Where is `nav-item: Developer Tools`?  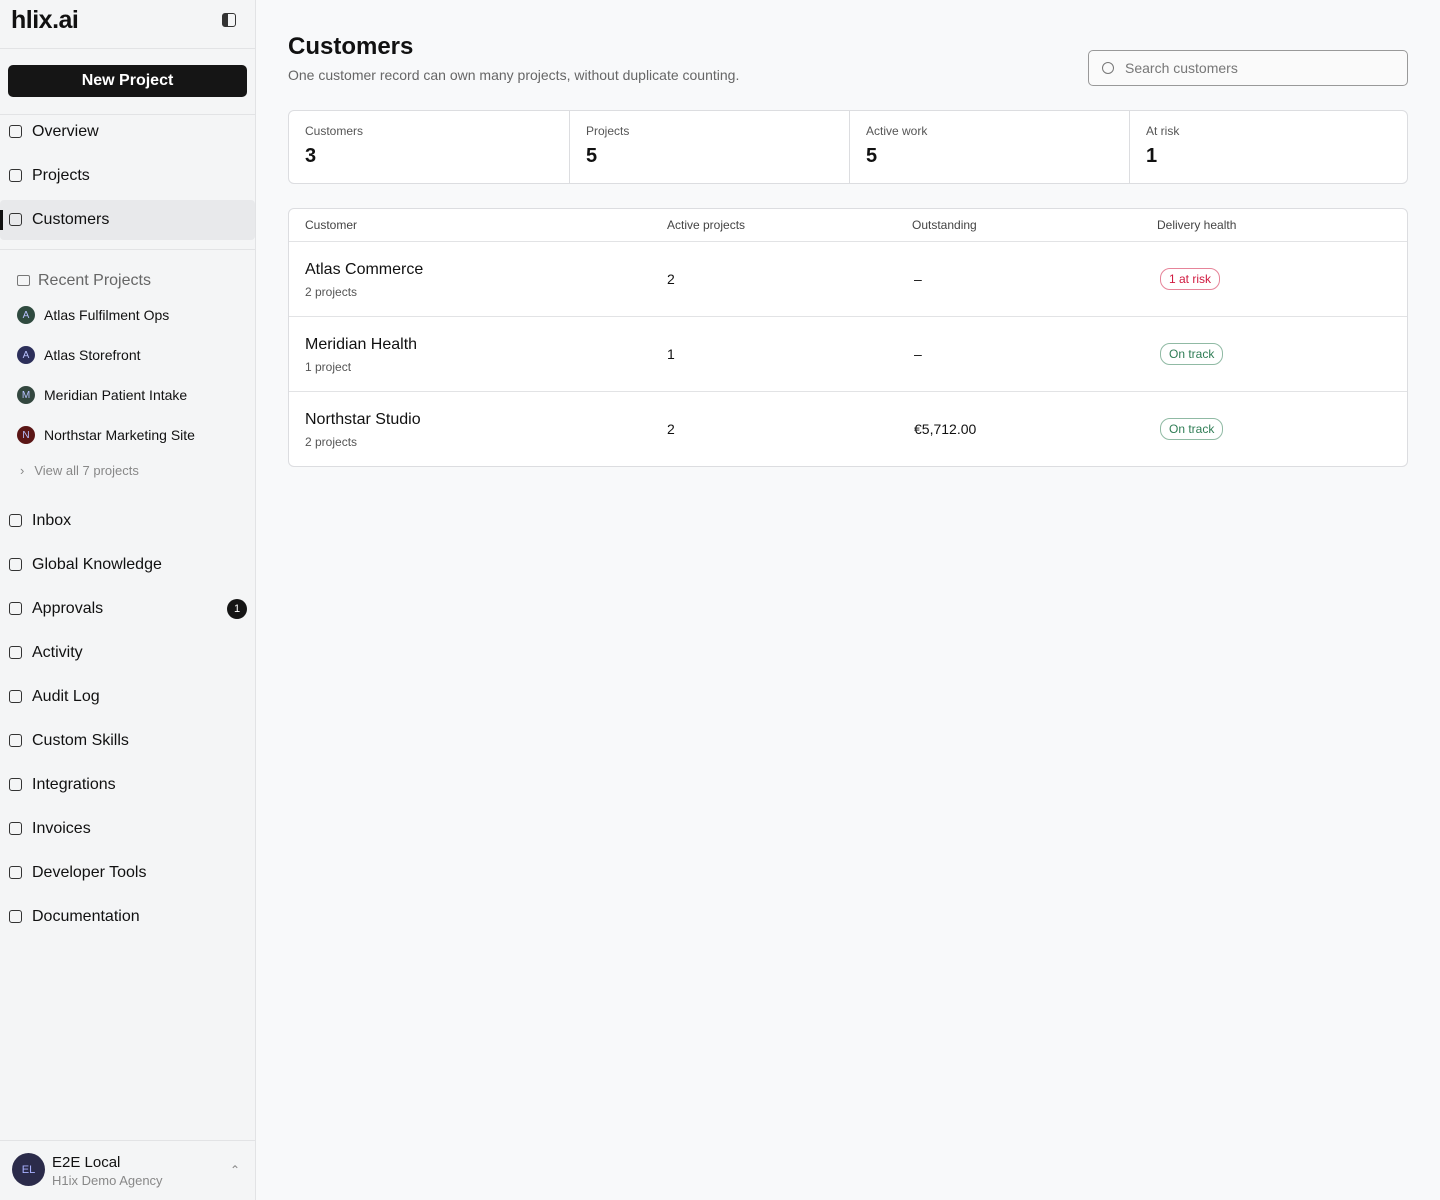 nav-item: Developer Tools is located at coordinates (127, 873).